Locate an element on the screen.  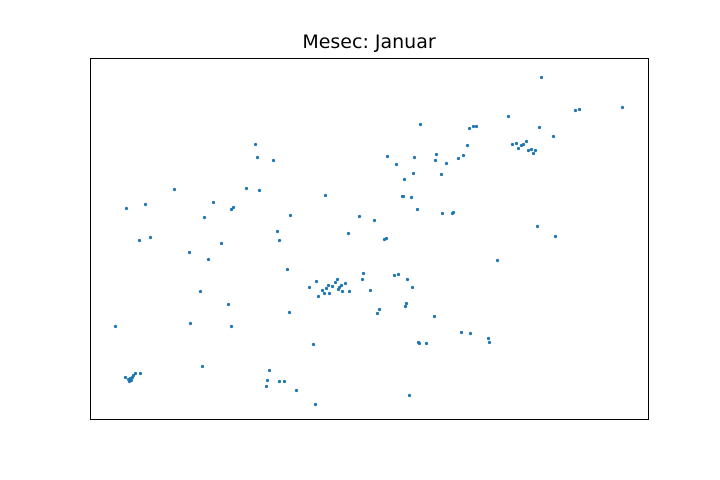
chart-title: Mesec: Januar is located at coordinates (369, 42).